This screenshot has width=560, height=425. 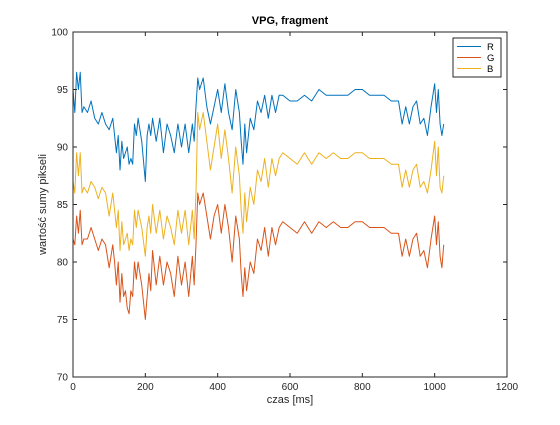 I want to click on legend: RGB, so click(x=477, y=57).